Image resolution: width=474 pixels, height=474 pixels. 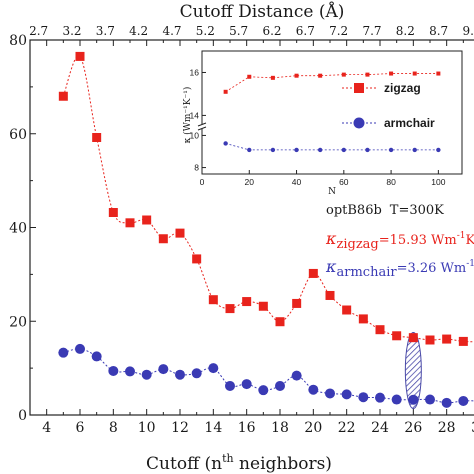 I want to click on y-tick-label: 40, so click(x=18, y=229).